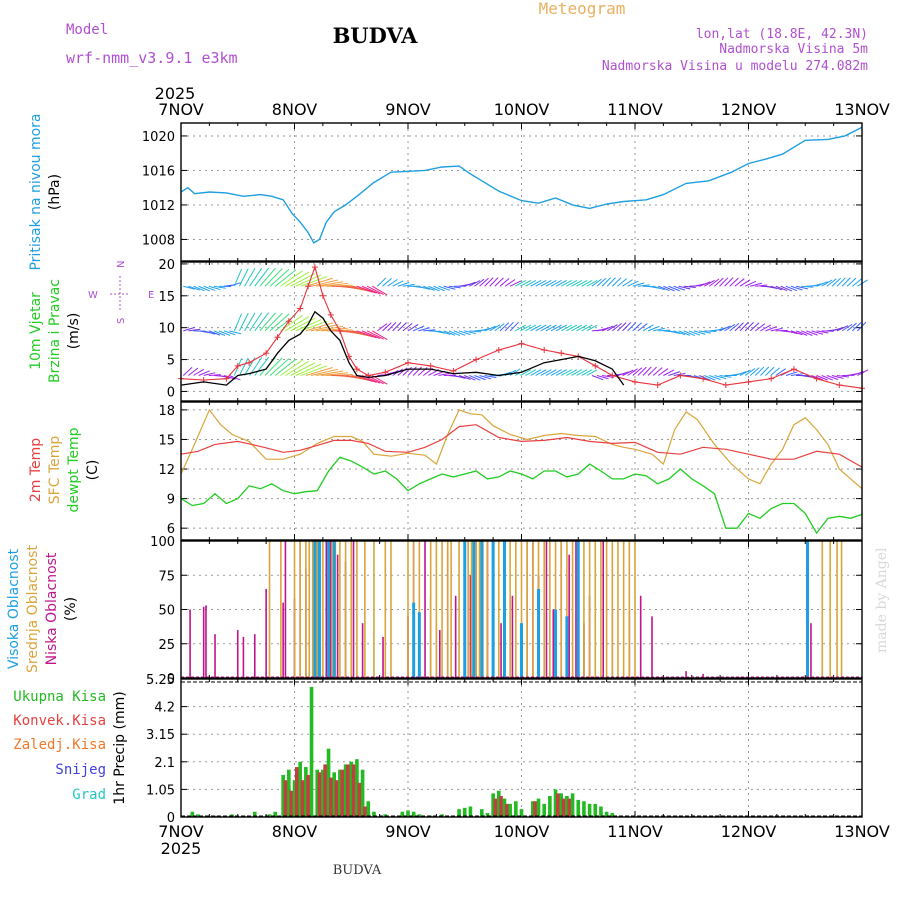 This screenshot has height=900, width=900. What do you see at coordinates (407, 109) in the screenshot?
I see `xtick-top-label: 9NOV` at bounding box center [407, 109].